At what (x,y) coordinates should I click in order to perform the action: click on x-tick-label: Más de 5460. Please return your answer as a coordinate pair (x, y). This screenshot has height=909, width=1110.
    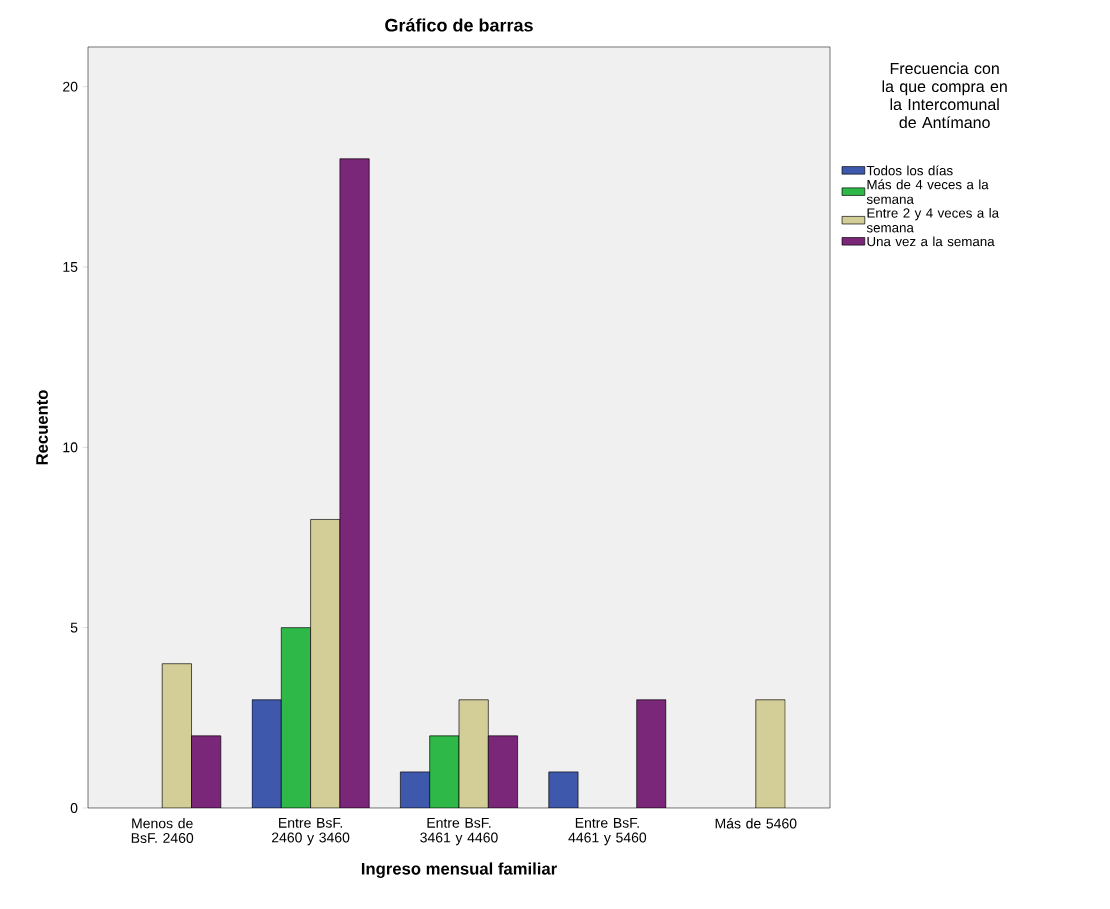
    Looking at the image, I should click on (756, 823).